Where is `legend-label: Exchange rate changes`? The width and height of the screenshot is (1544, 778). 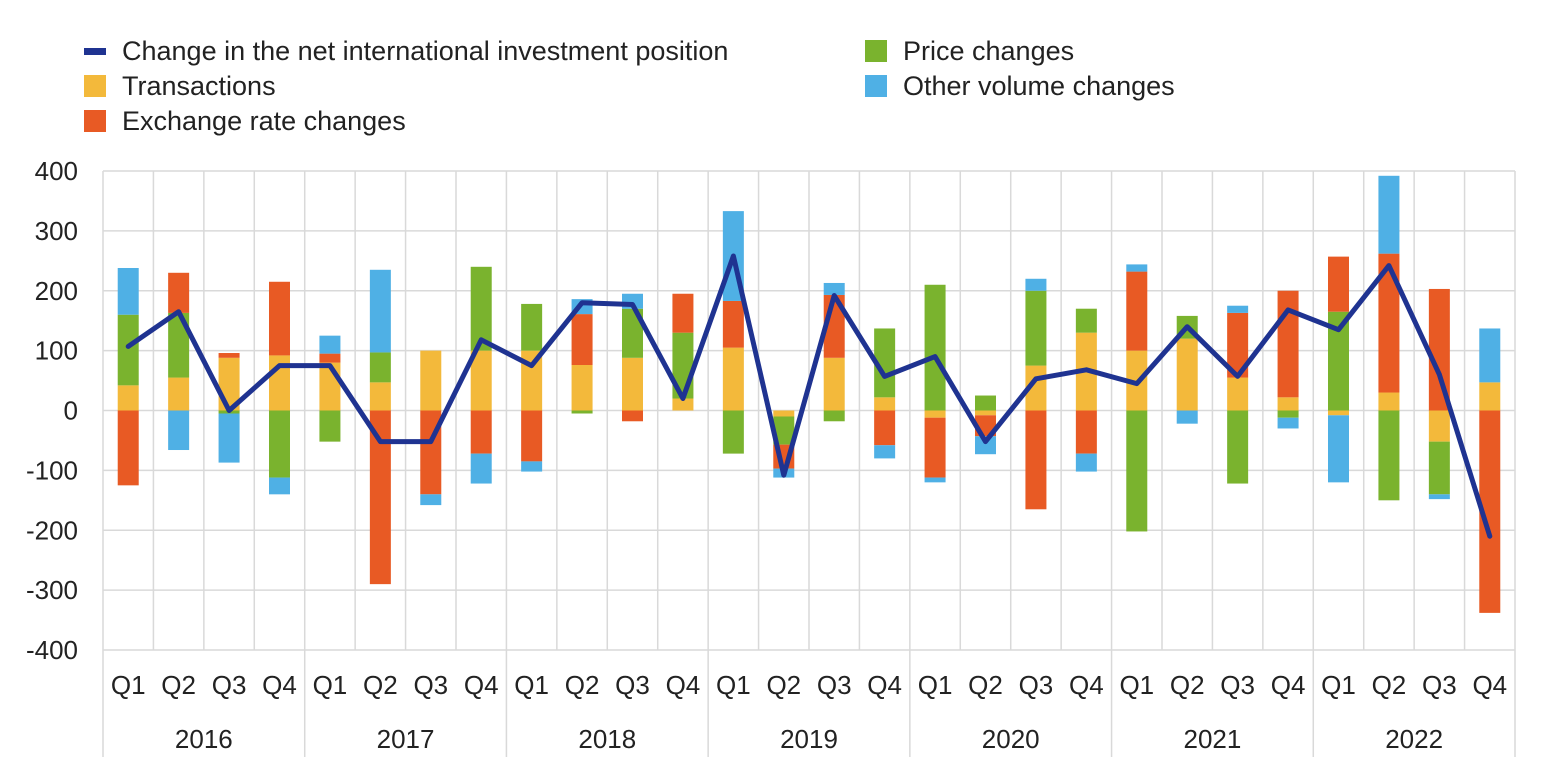 legend-label: Exchange rate changes is located at coordinates (264, 120).